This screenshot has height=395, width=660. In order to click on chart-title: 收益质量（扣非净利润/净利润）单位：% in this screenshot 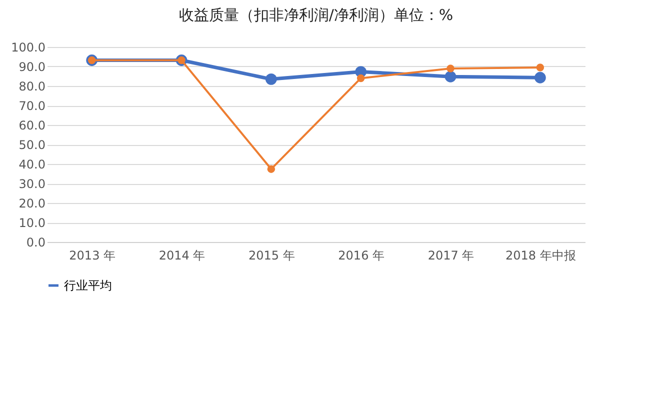, I will do `click(316, 15)`.